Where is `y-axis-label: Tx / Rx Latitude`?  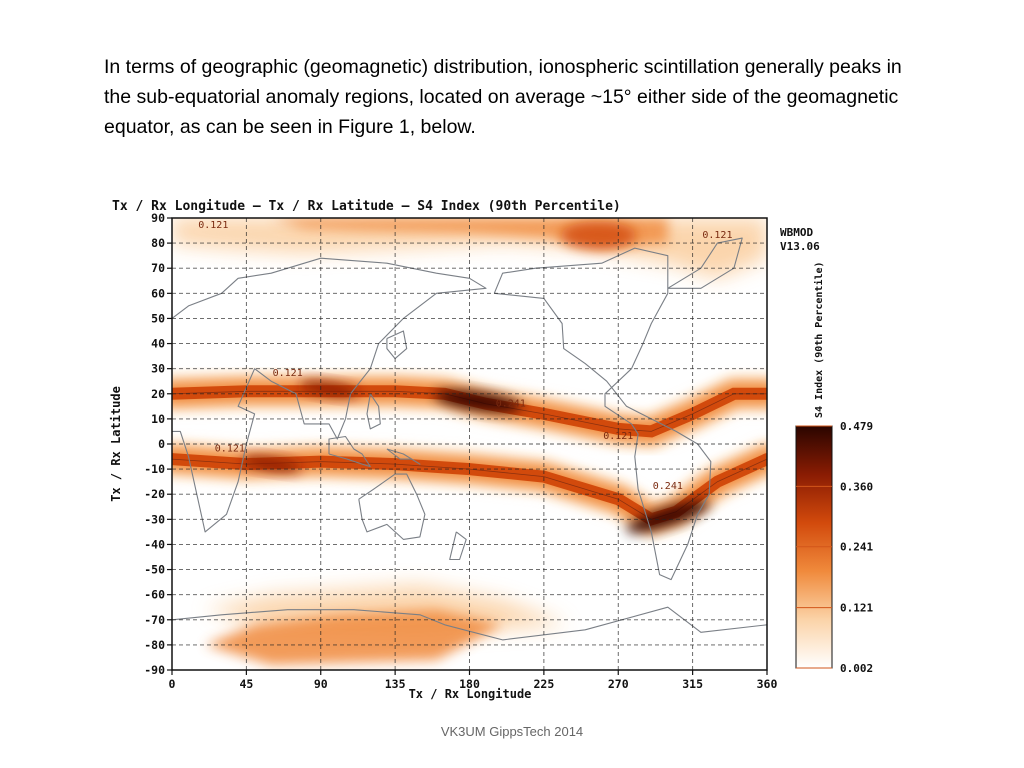 y-axis-label: Tx / Rx Latitude is located at coordinates (116, 444).